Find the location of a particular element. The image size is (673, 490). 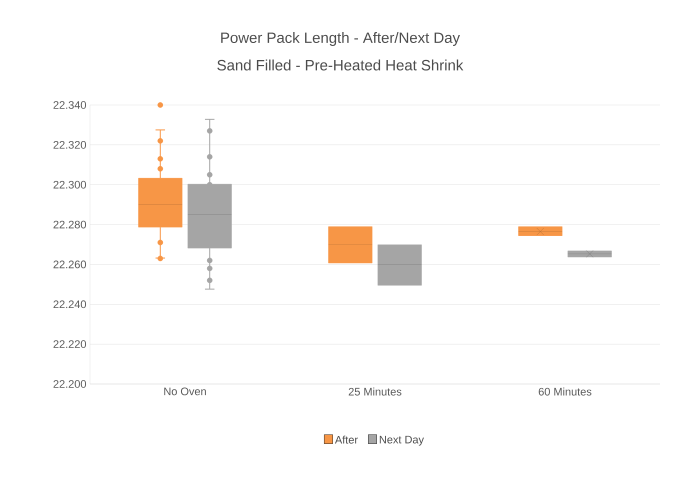

chart-subtitle: Sand Filled - Pre-Heated Heat Shrink is located at coordinates (340, 65).